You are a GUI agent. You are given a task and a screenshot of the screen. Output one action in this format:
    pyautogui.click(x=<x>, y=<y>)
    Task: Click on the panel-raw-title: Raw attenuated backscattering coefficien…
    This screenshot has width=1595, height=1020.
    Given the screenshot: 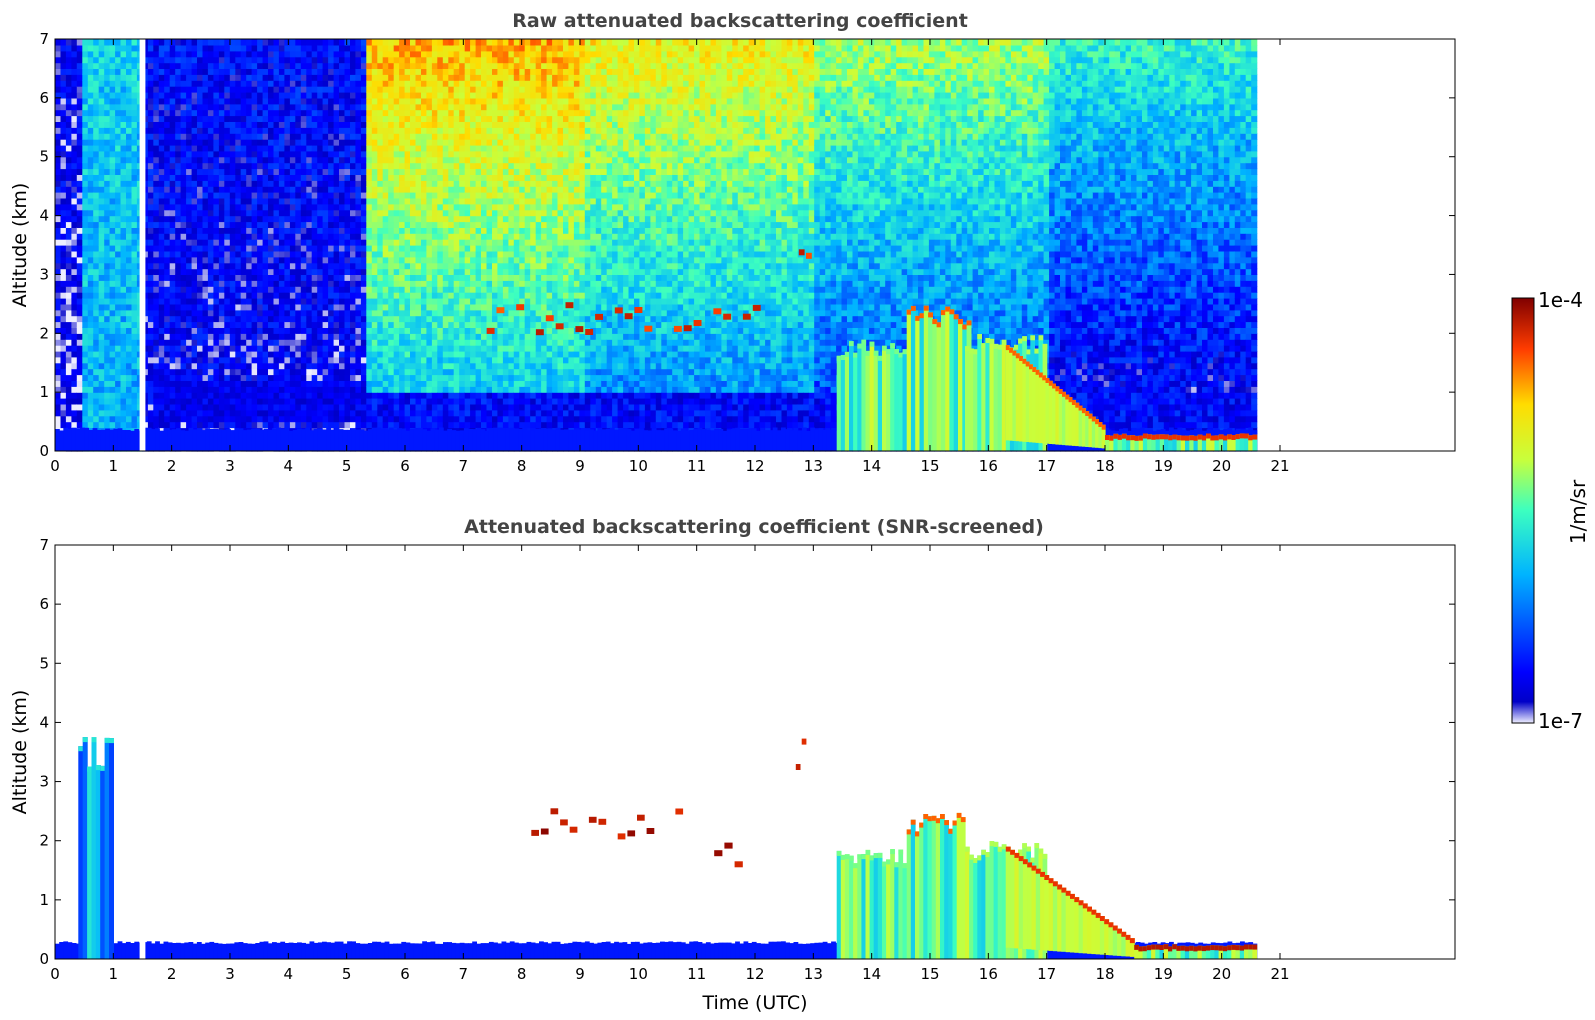 What is the action you would take?
    pyautogui.click(x=740, y=21)
    